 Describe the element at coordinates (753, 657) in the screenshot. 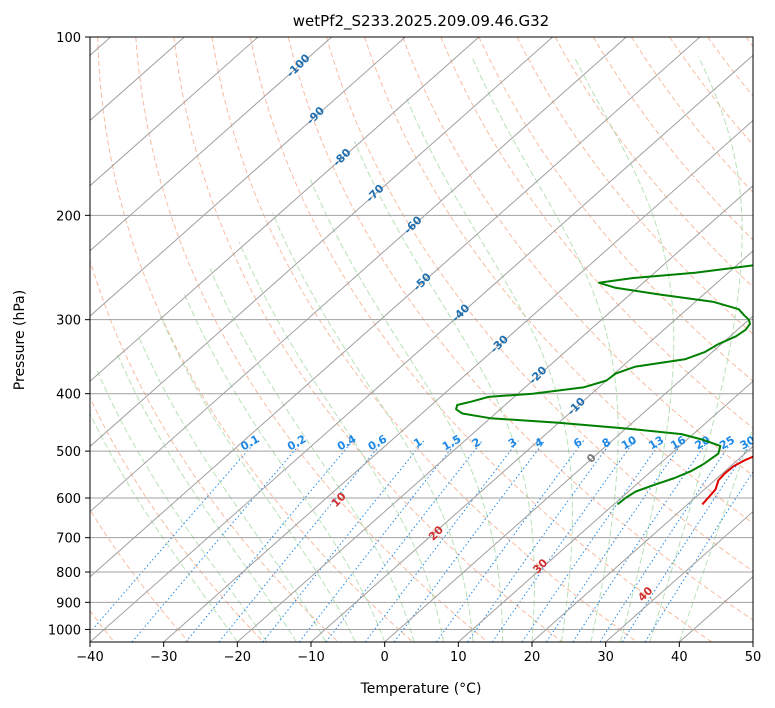

I see `x-tick-label: 50` at that location.